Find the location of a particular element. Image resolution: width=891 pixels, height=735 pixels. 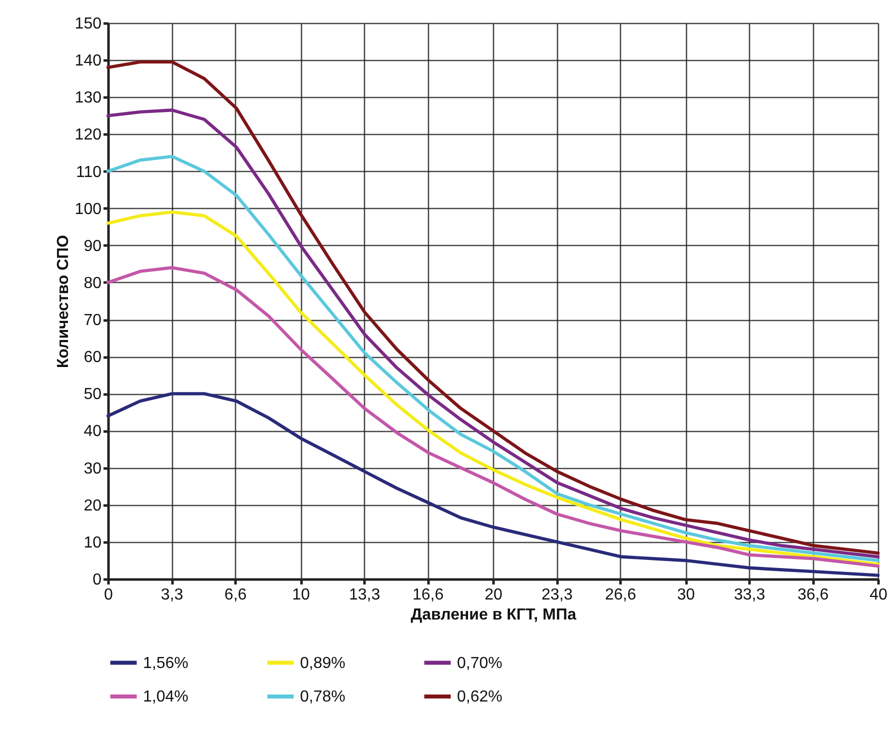

x-tick-label: 6,6 is located at coordinates (235, 595).